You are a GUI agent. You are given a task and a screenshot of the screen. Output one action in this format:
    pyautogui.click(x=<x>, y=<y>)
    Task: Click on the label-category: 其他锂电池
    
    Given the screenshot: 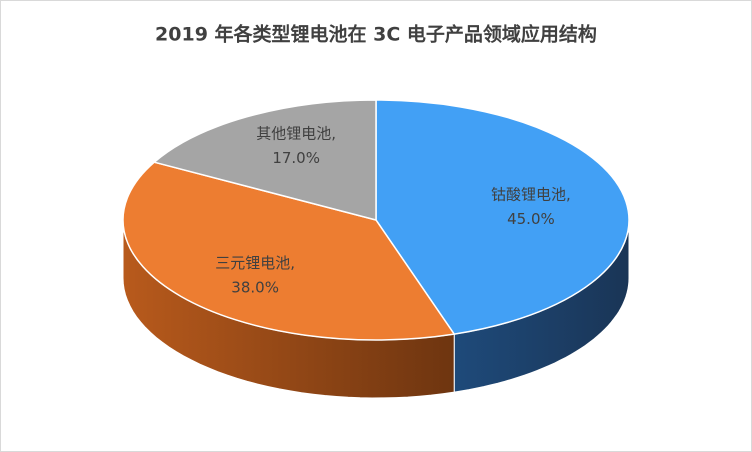 What is the action you would take?
    pyautogui.click(x=293, y=133)
    